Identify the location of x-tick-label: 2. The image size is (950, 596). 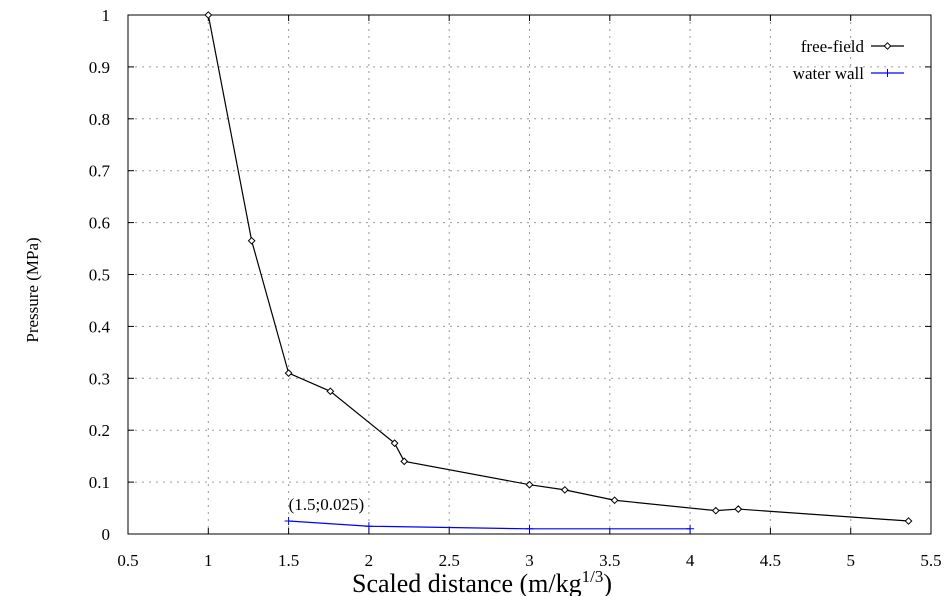
(369, 560).